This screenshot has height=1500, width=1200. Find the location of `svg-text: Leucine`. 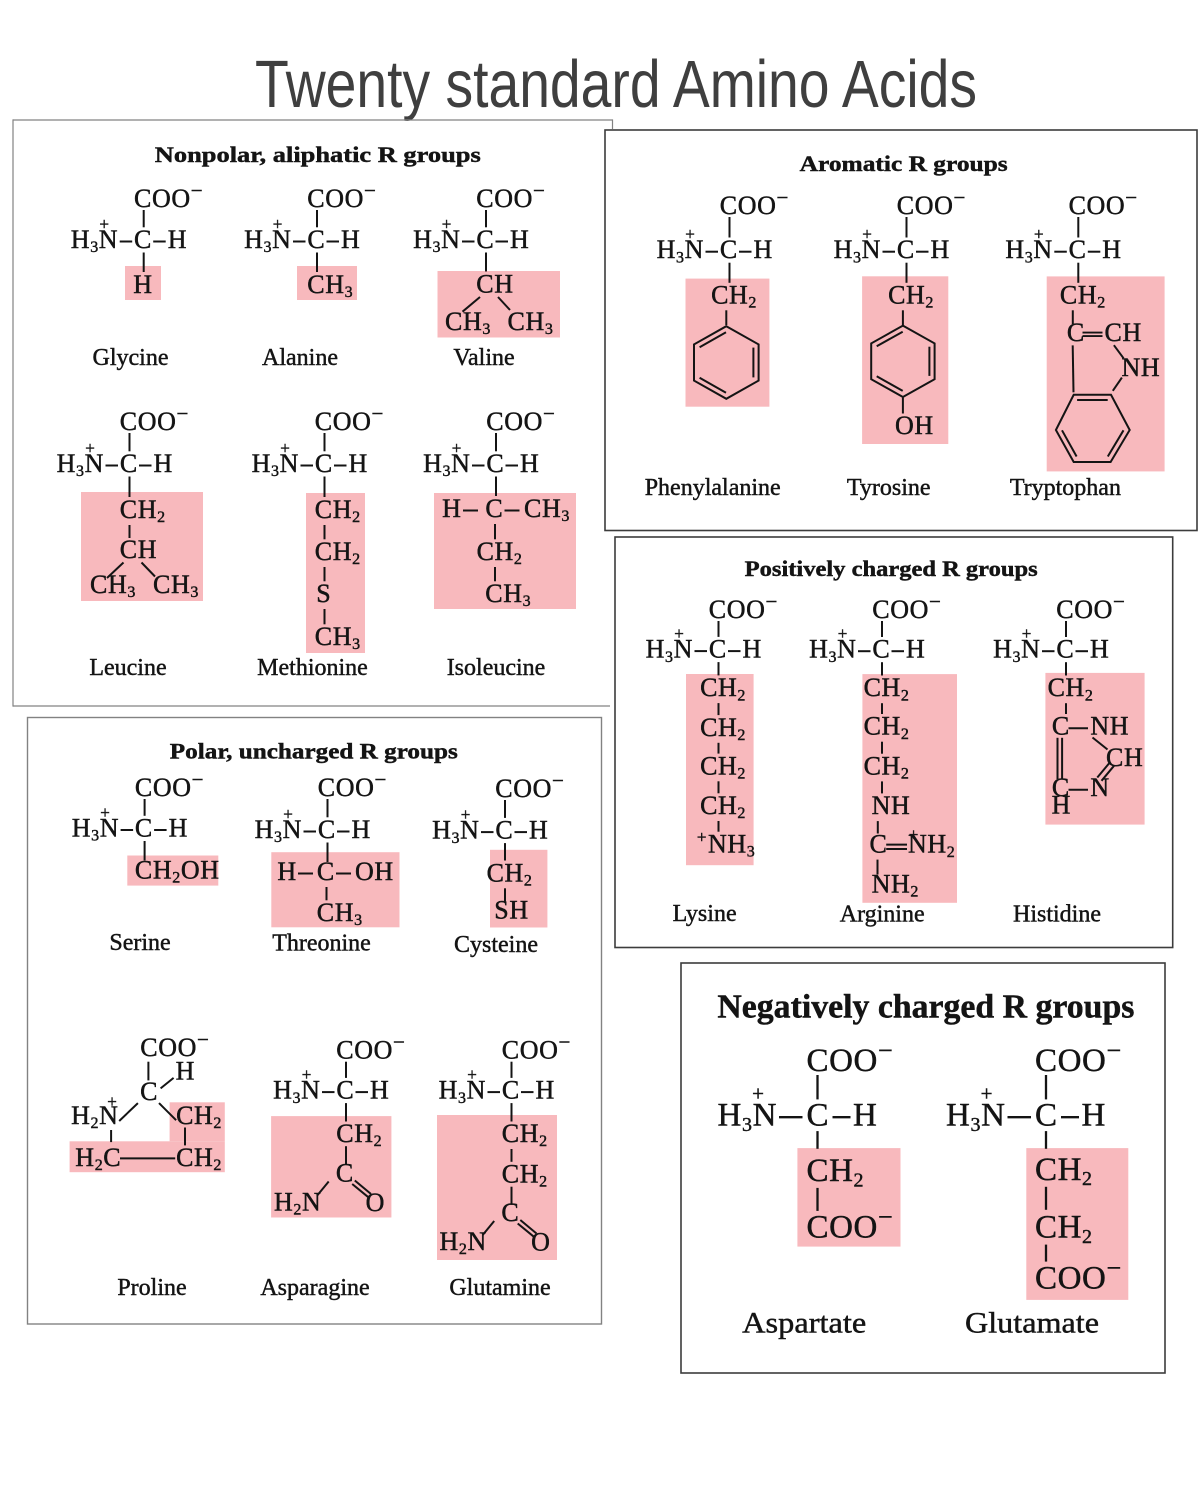

svg-text: Leucine is located at coordinates (127, 668).